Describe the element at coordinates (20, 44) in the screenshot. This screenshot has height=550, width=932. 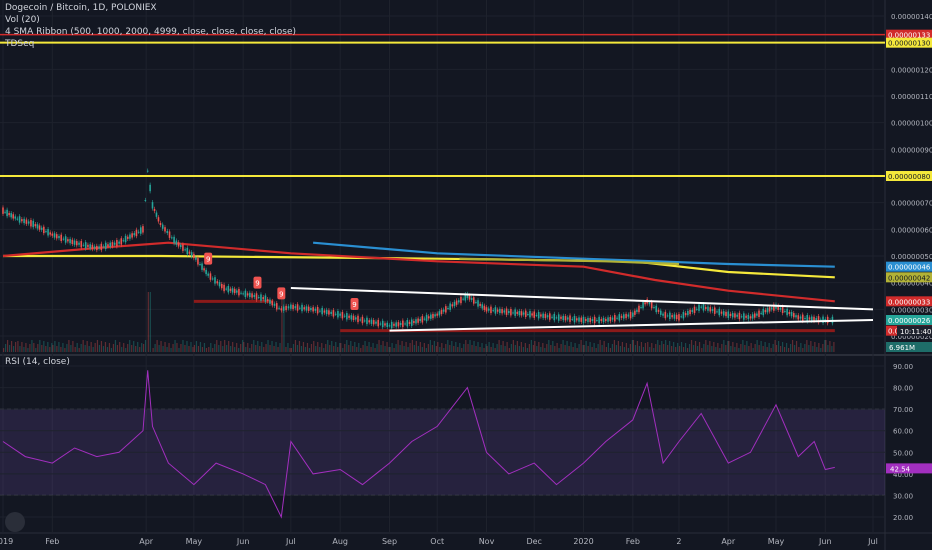
I see `tdseq-indicator-label: TDSeq` at that location.